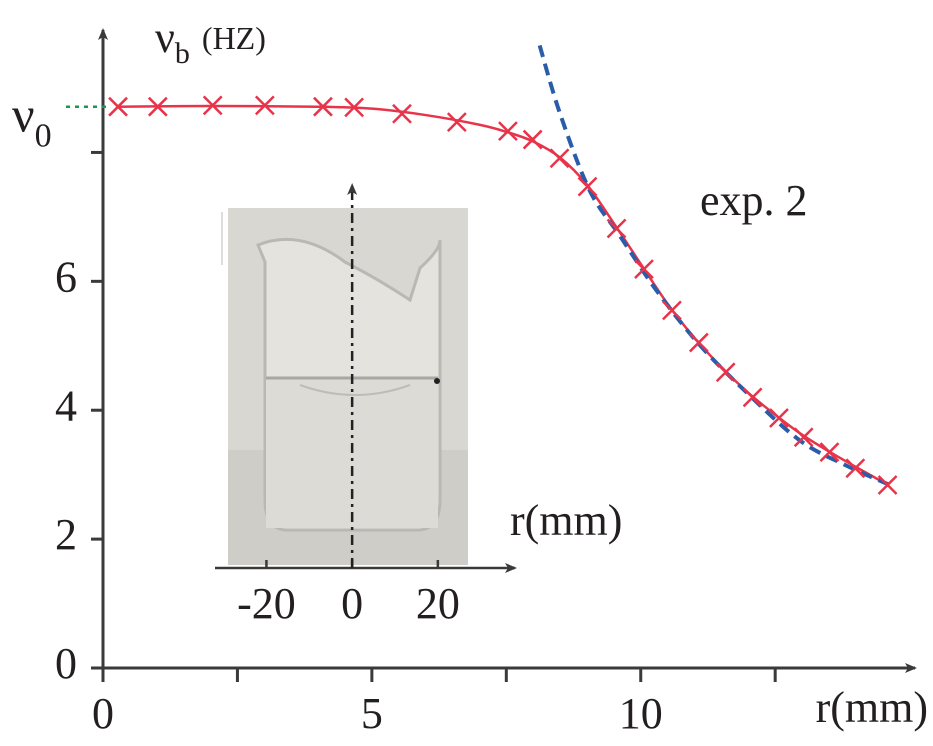 This screenshot has height=746, width=933. Describe the element at coordinates (372, 713) in the screenshot. I see `x-tick-label: 5` at that location.